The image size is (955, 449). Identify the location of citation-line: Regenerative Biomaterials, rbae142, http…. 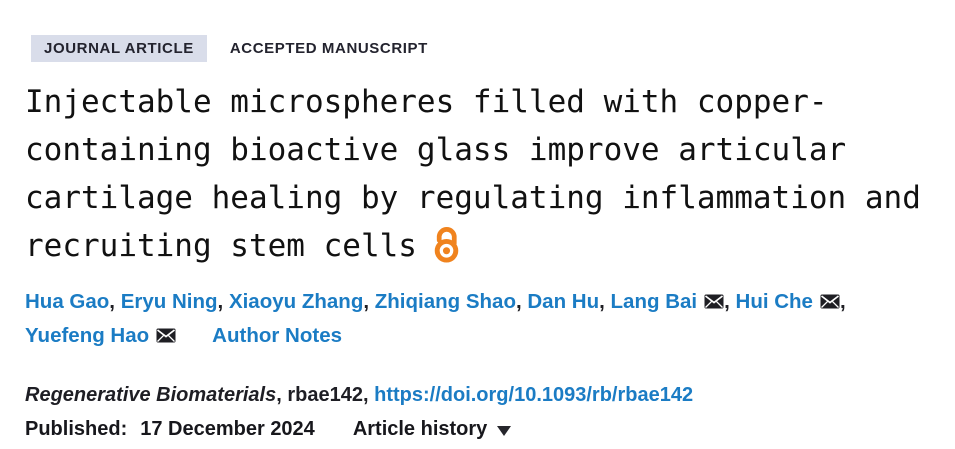
(490, 395).